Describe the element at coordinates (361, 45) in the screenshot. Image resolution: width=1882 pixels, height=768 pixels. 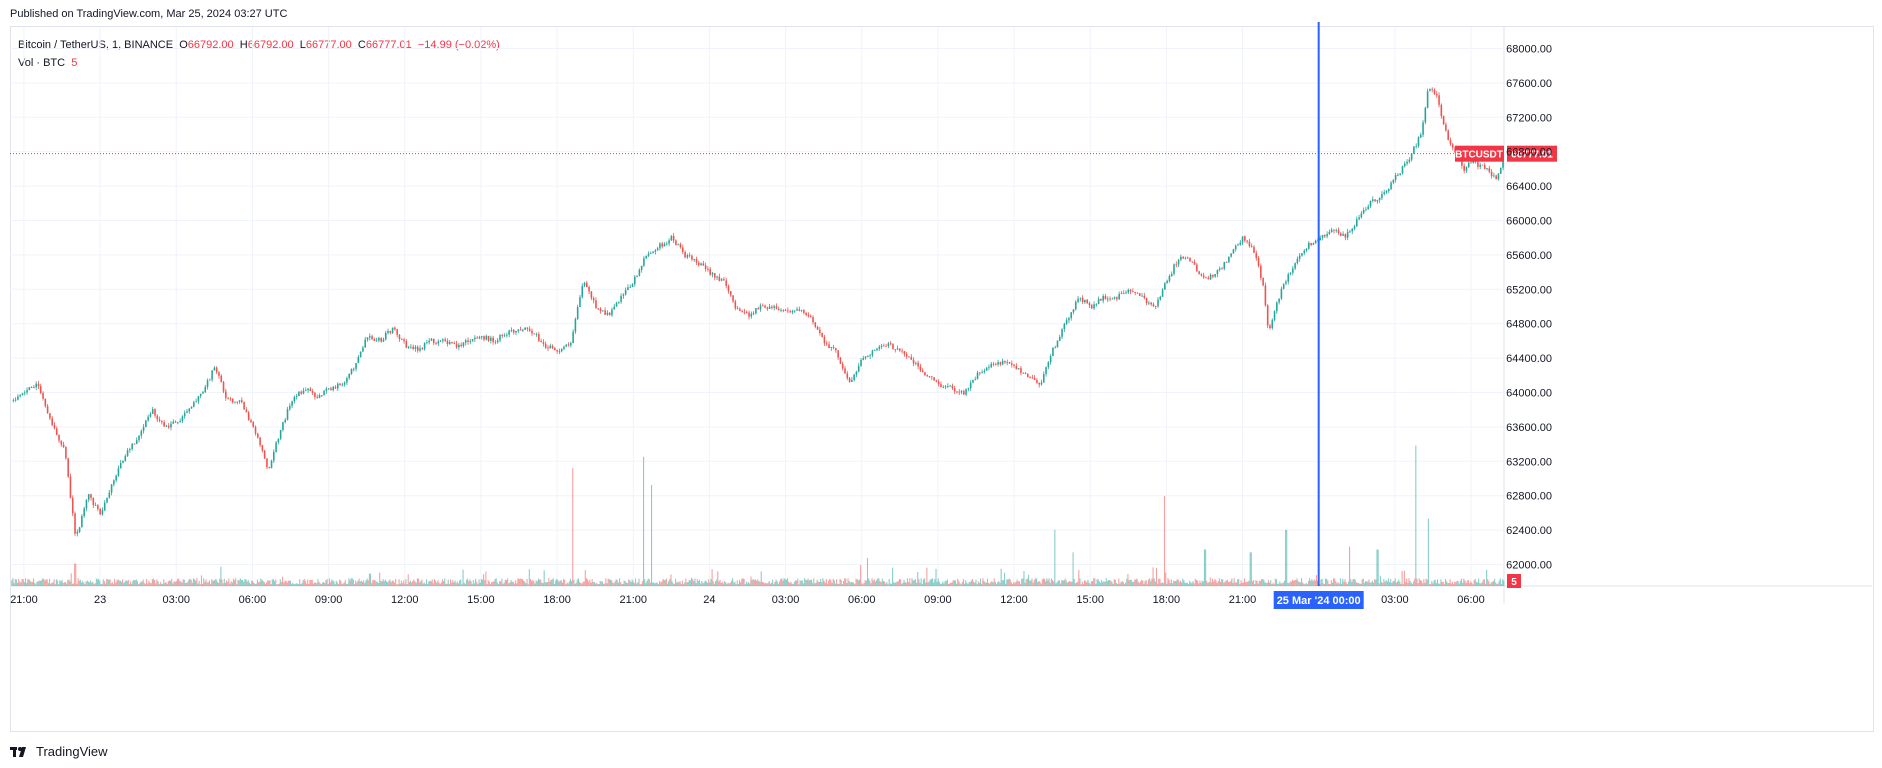
I see `legend-close-label: C` at that location.